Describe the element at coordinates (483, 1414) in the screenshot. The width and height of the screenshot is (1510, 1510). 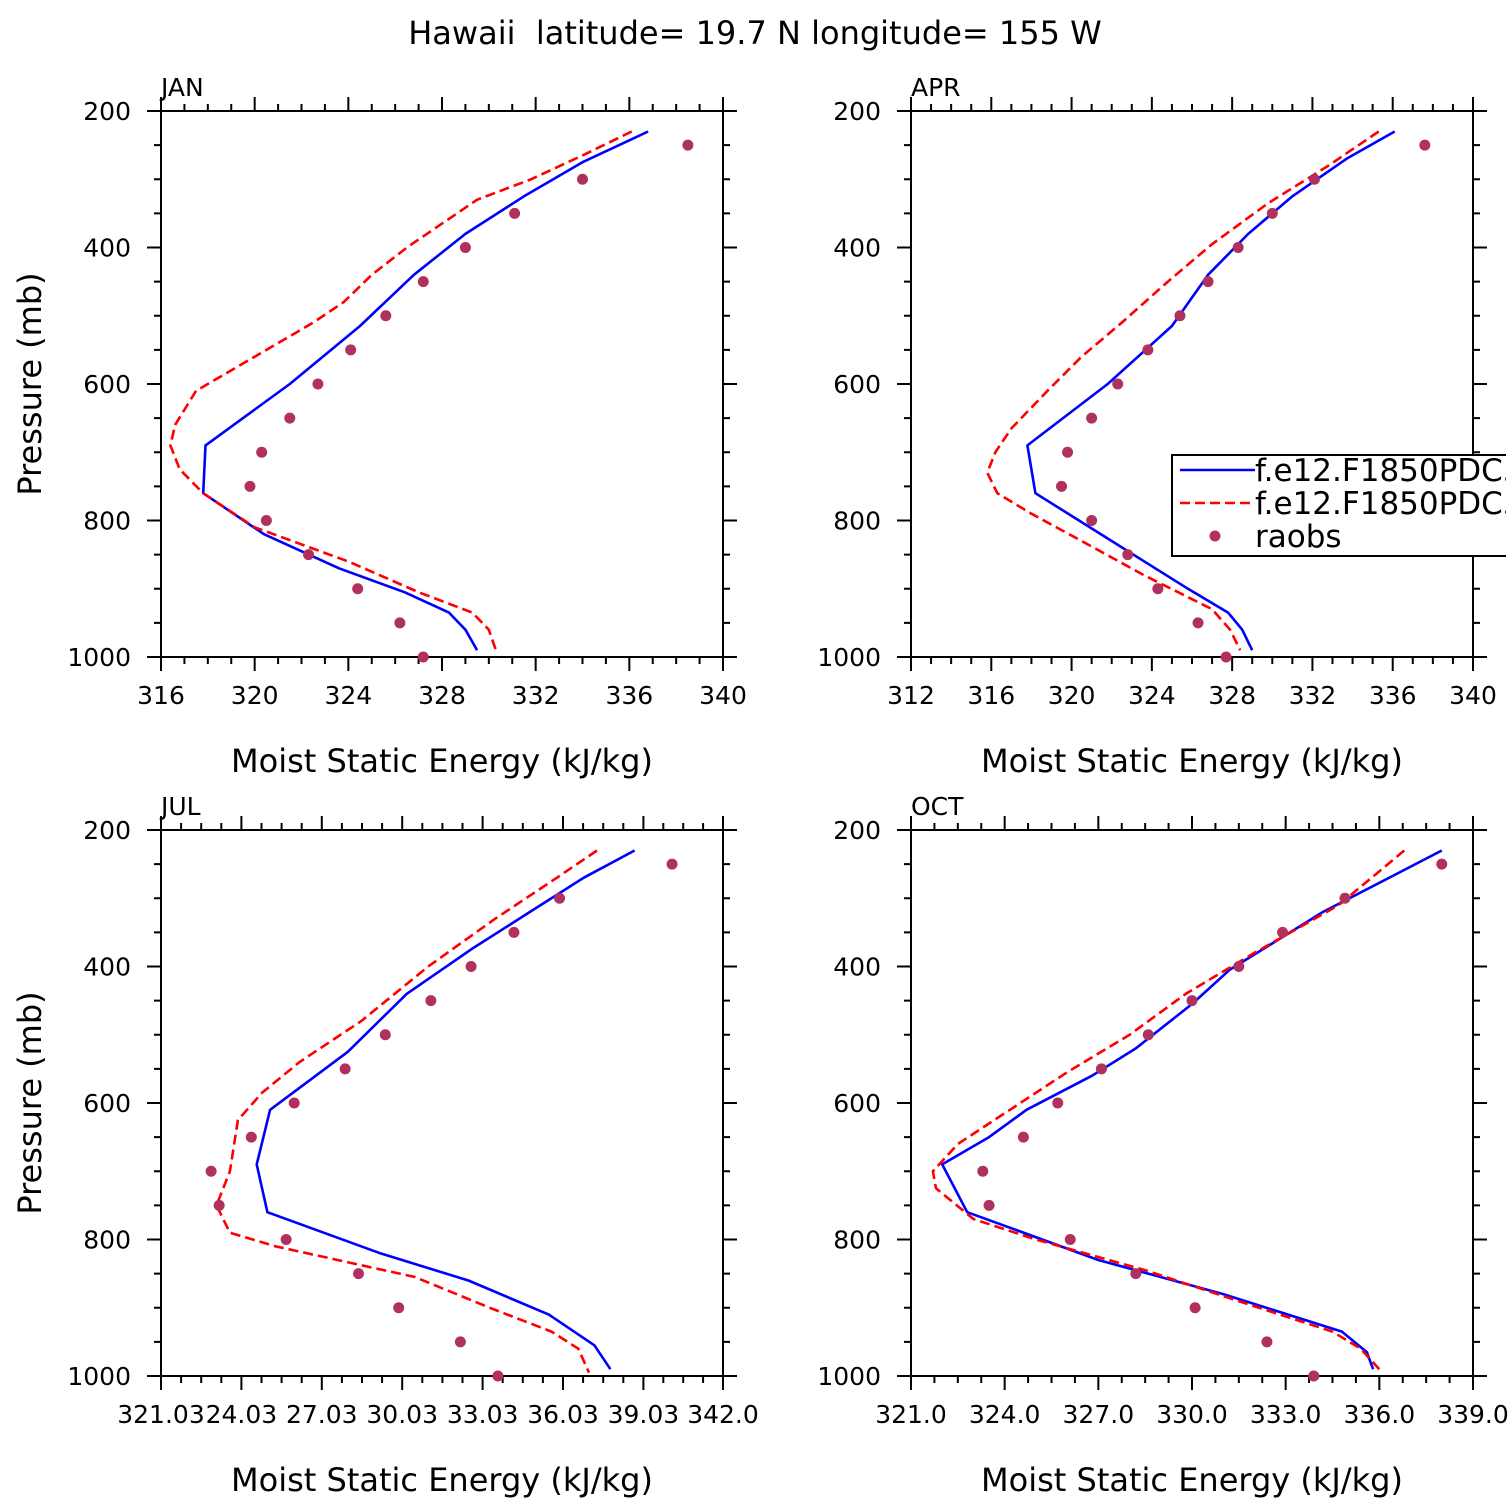
I see `x-tick-label: 33.03` at that location.